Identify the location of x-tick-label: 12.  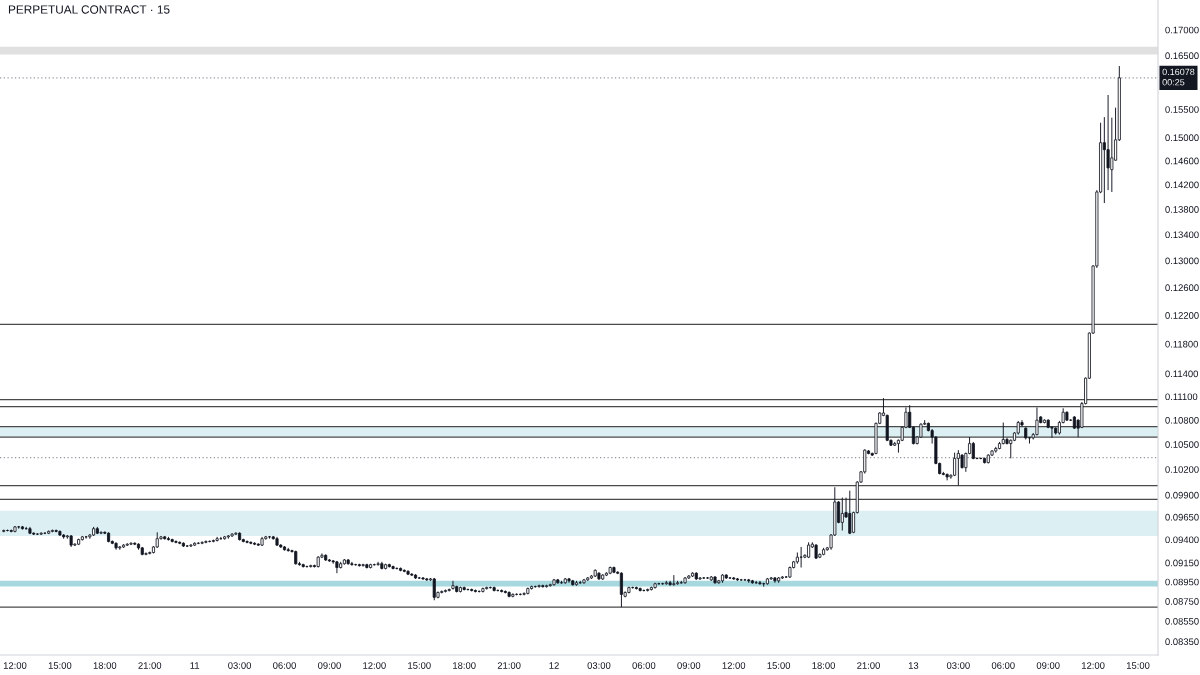
(554, 665).